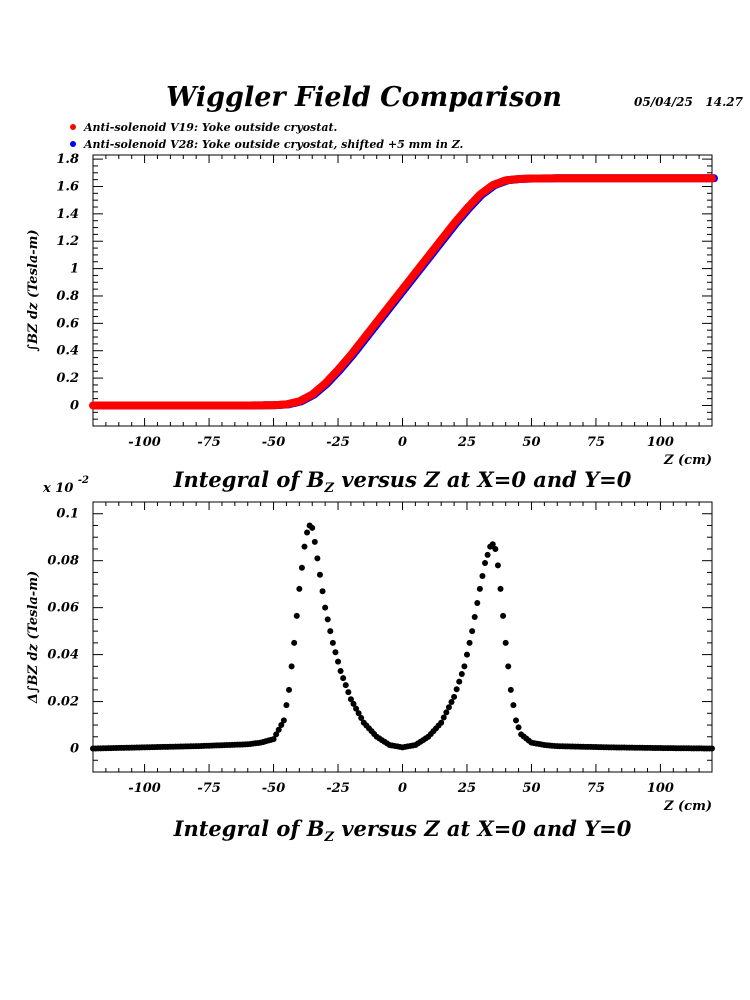 The width and height of the screenshot is (750, 1000). Describe the element at coordinates (67, 296) in the screenshot. I see `y-tick-label: 0.8` at that location.